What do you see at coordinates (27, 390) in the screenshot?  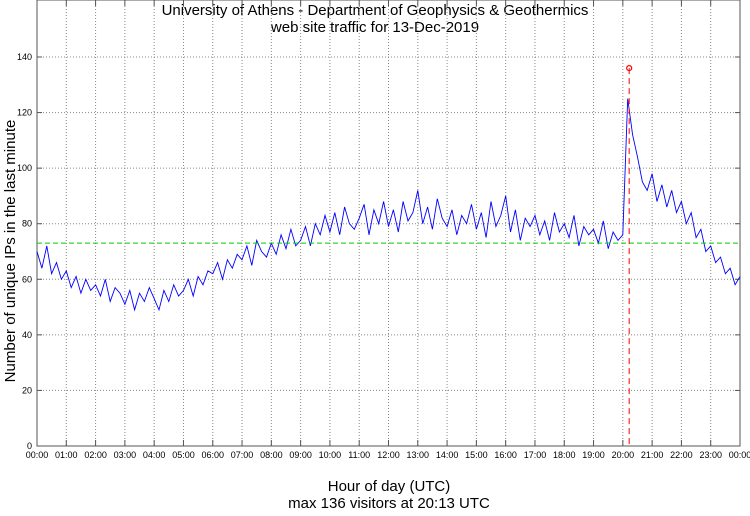 I see `y-tick-label: 20` at bounding box center [27, 390].